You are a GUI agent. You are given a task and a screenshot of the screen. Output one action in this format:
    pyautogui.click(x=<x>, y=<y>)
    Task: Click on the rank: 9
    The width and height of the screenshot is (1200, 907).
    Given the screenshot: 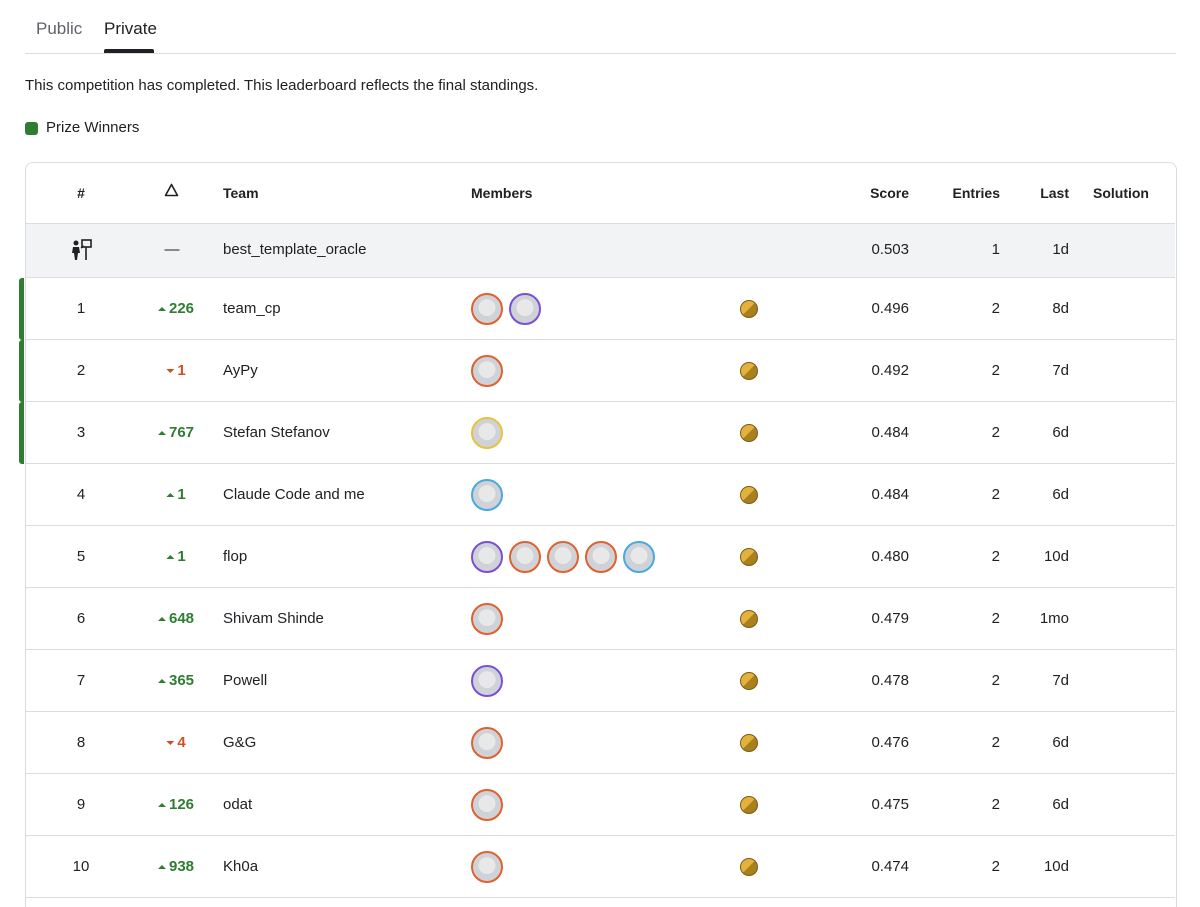 What is the action you would take?
    pyautogui.click(x=81, y=804)
    